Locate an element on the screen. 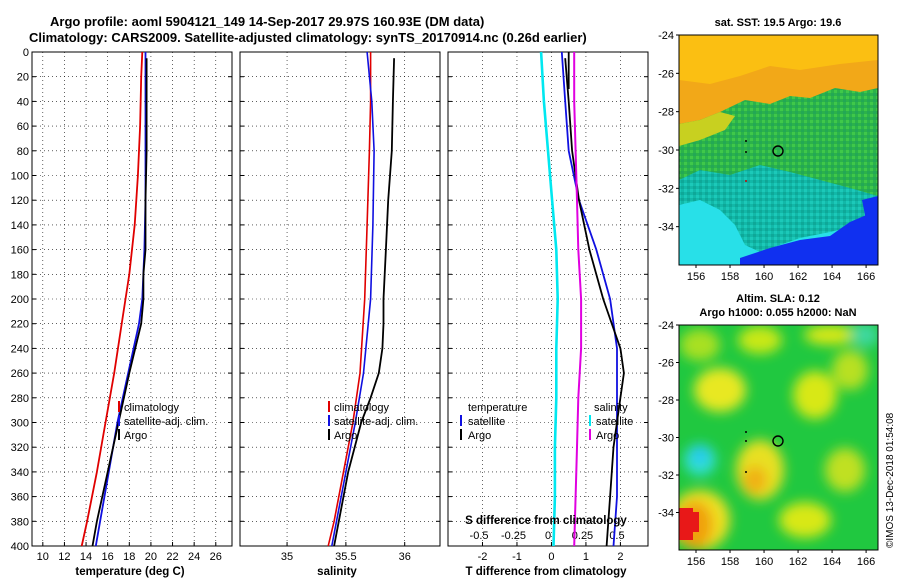 This screenshot has height=580, width=900. pressure-tick-label: 160 is located at coordinates (20, 251).